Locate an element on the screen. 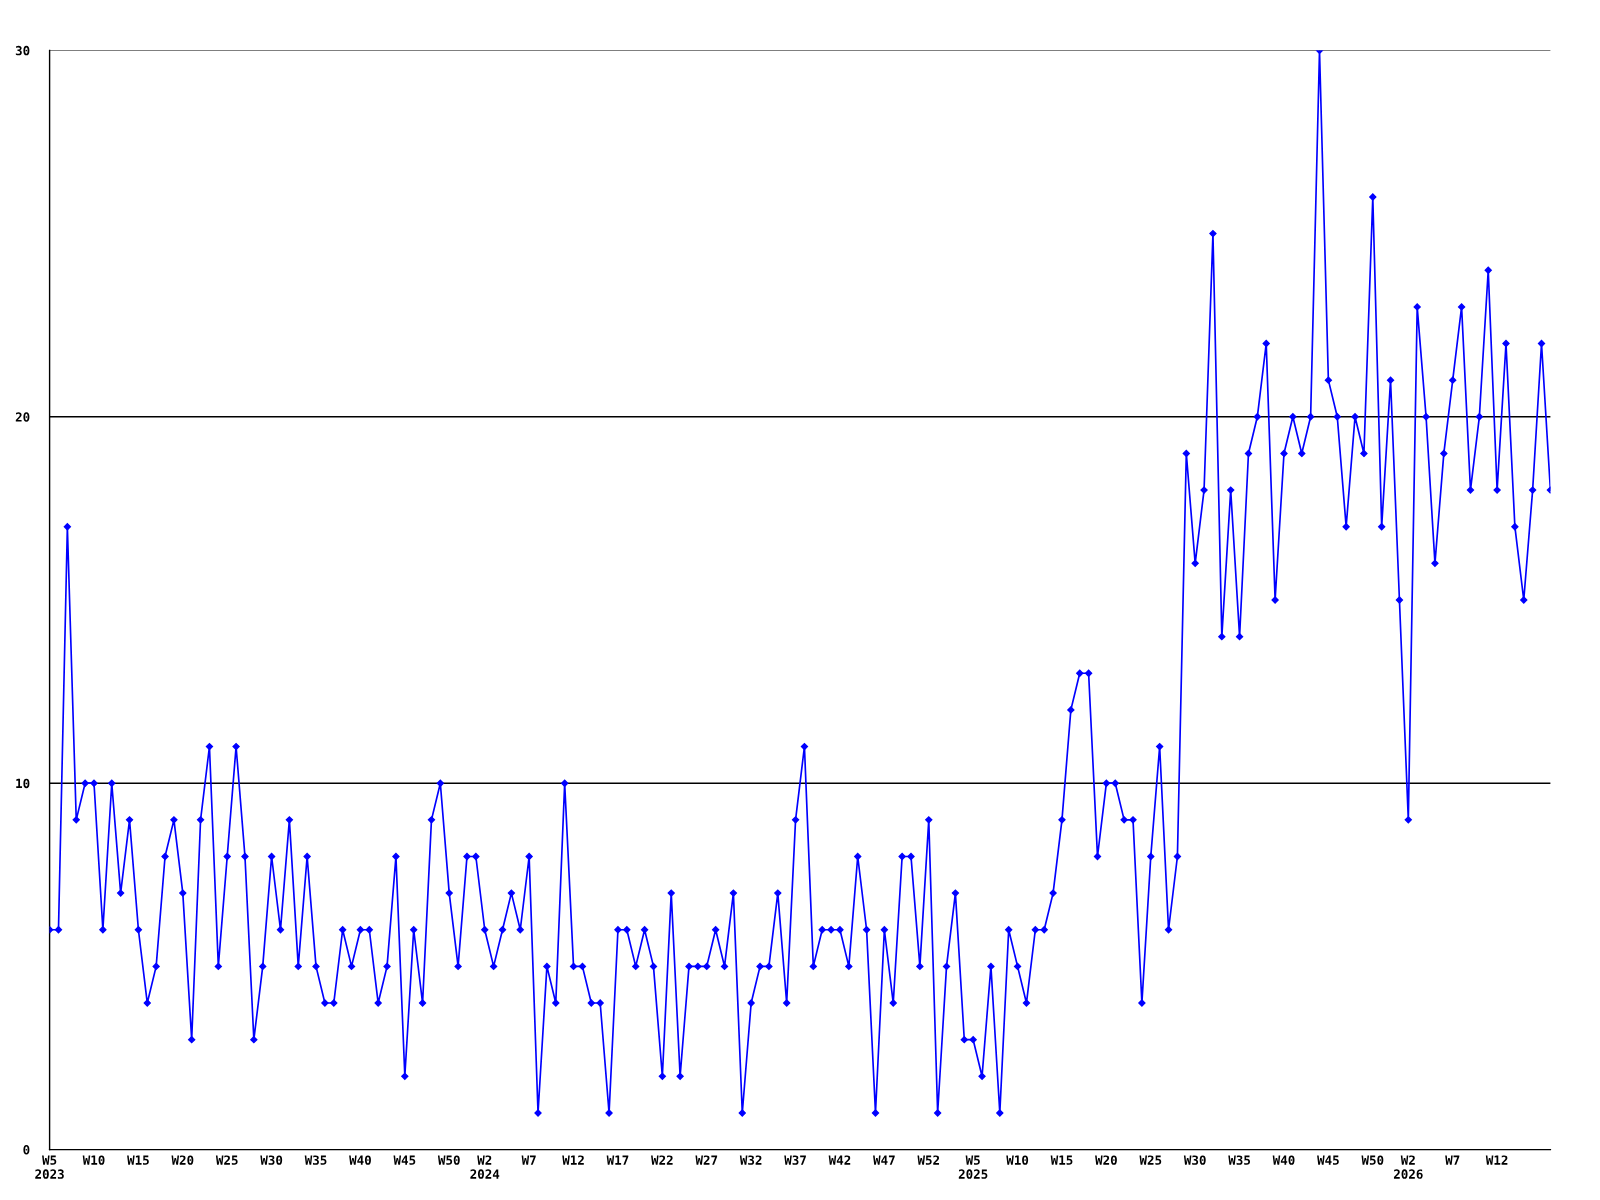  x-tick-label: W32 is located at coordinates (750, 1160).